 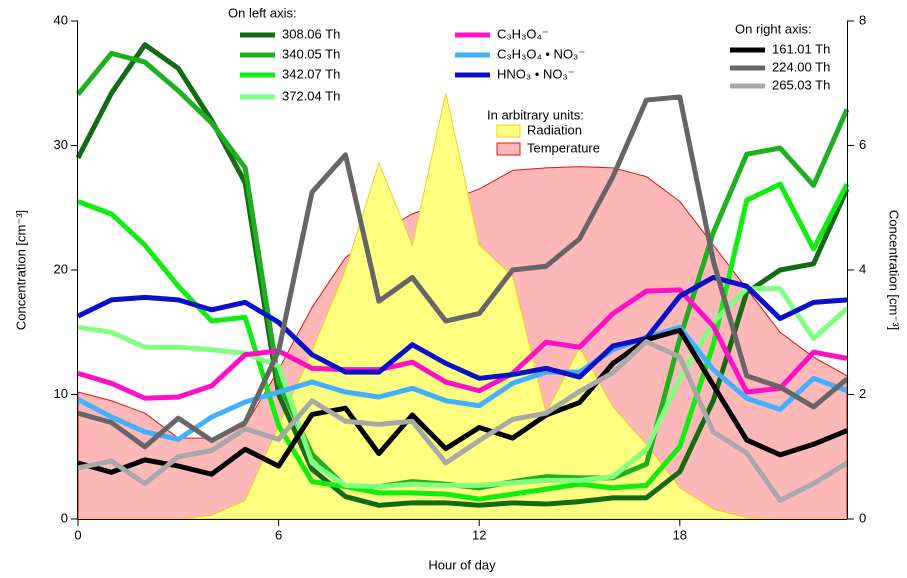 What do you see at coordinates (563, 147) in the screenshot?
I see `legend-label: Temperature` at bounding box center [563, 147].